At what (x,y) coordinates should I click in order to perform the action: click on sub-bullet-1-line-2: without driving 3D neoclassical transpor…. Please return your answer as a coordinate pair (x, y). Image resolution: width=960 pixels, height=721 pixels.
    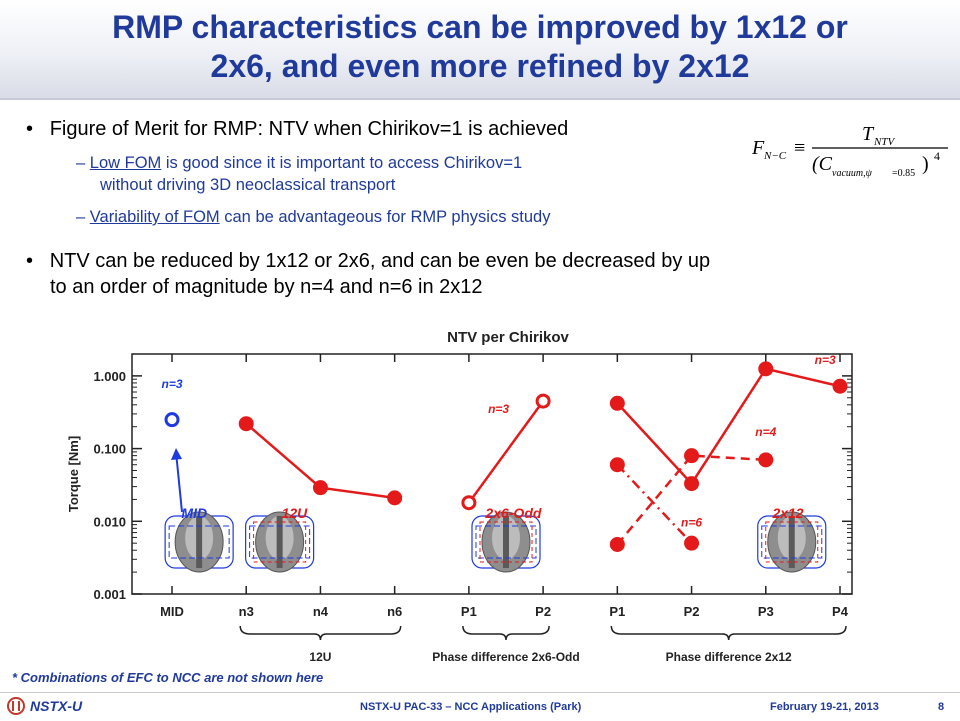
    Looking at the image, I should click on (248, 185).